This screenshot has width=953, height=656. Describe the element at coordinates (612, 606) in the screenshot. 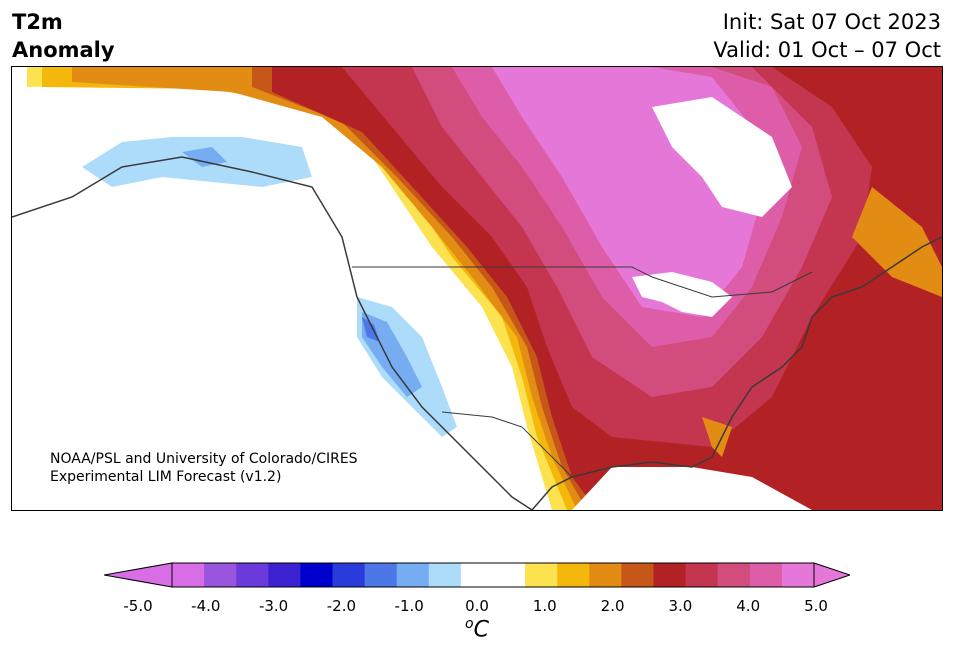

I see `colorbar-tick-label: 2.0` at that location.